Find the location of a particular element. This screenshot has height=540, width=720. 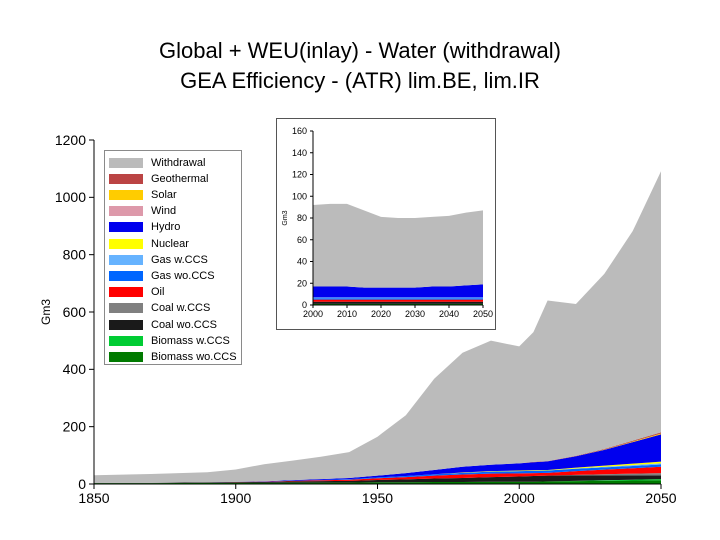

y-tick-label: 800 is located at coordinates (75, 255).